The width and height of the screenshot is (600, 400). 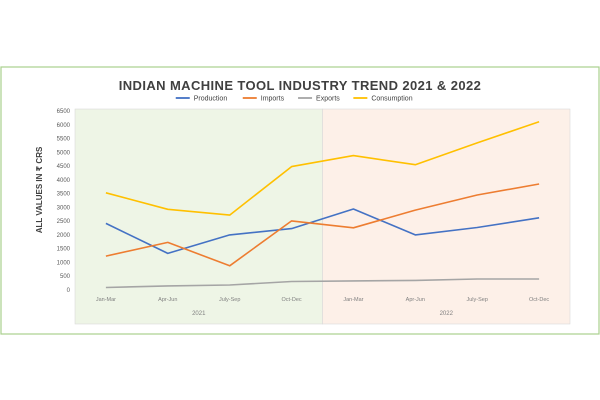 What do you see at coordinates (64, 181) in the screenshot?
I see `y-tick-label: 4000` at bounding box center [64, 181].